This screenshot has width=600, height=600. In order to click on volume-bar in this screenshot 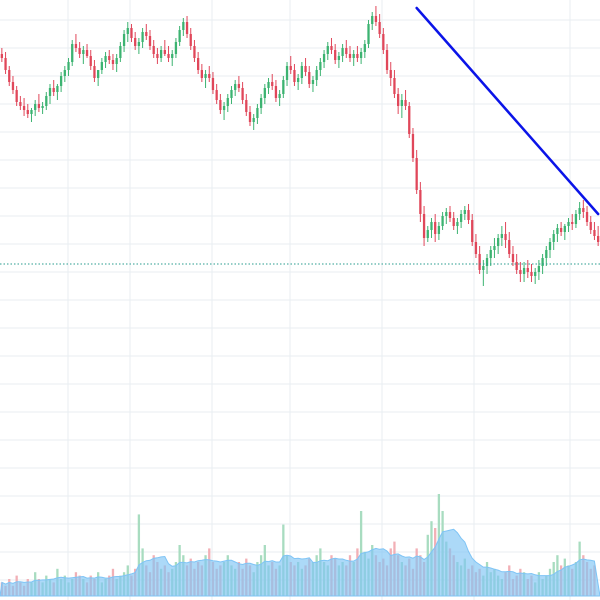, I will do `click(139, 555)`.